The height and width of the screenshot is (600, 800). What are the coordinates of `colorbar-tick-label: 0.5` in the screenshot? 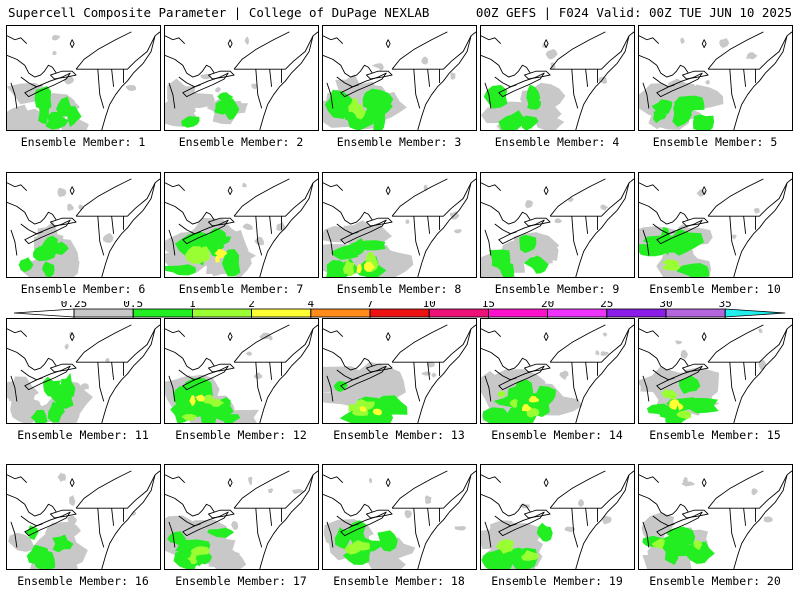 It's located at (133, 305).